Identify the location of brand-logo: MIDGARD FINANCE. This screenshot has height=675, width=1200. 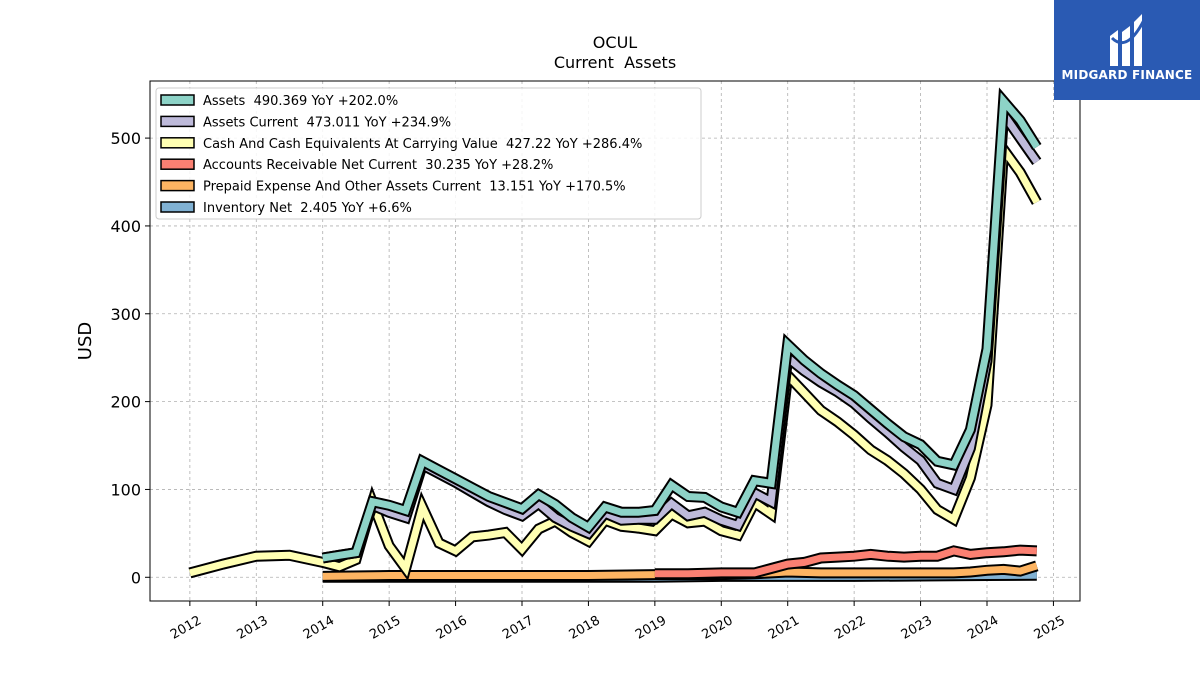
(1127, 50).